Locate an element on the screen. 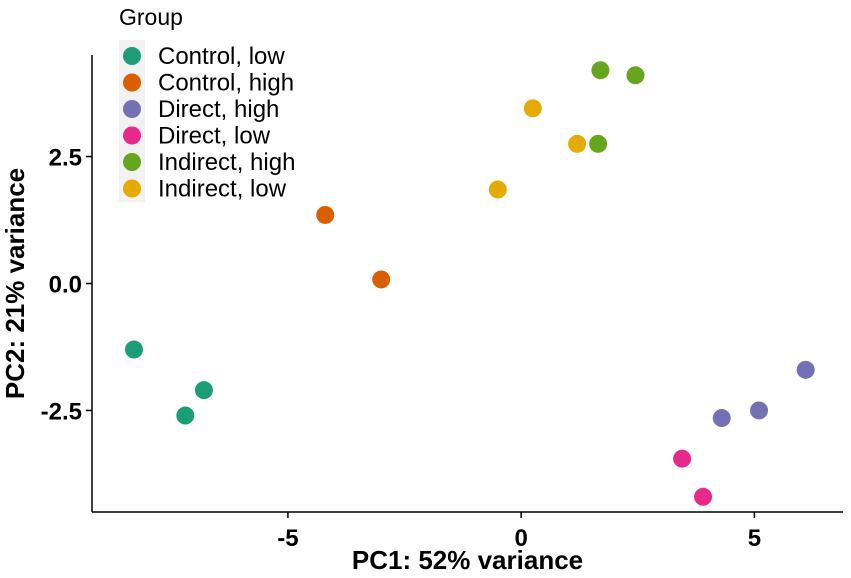 The height and width of the screenshot is (578, 851). x-tick-label: -5 is located at coordinates (287, 538).